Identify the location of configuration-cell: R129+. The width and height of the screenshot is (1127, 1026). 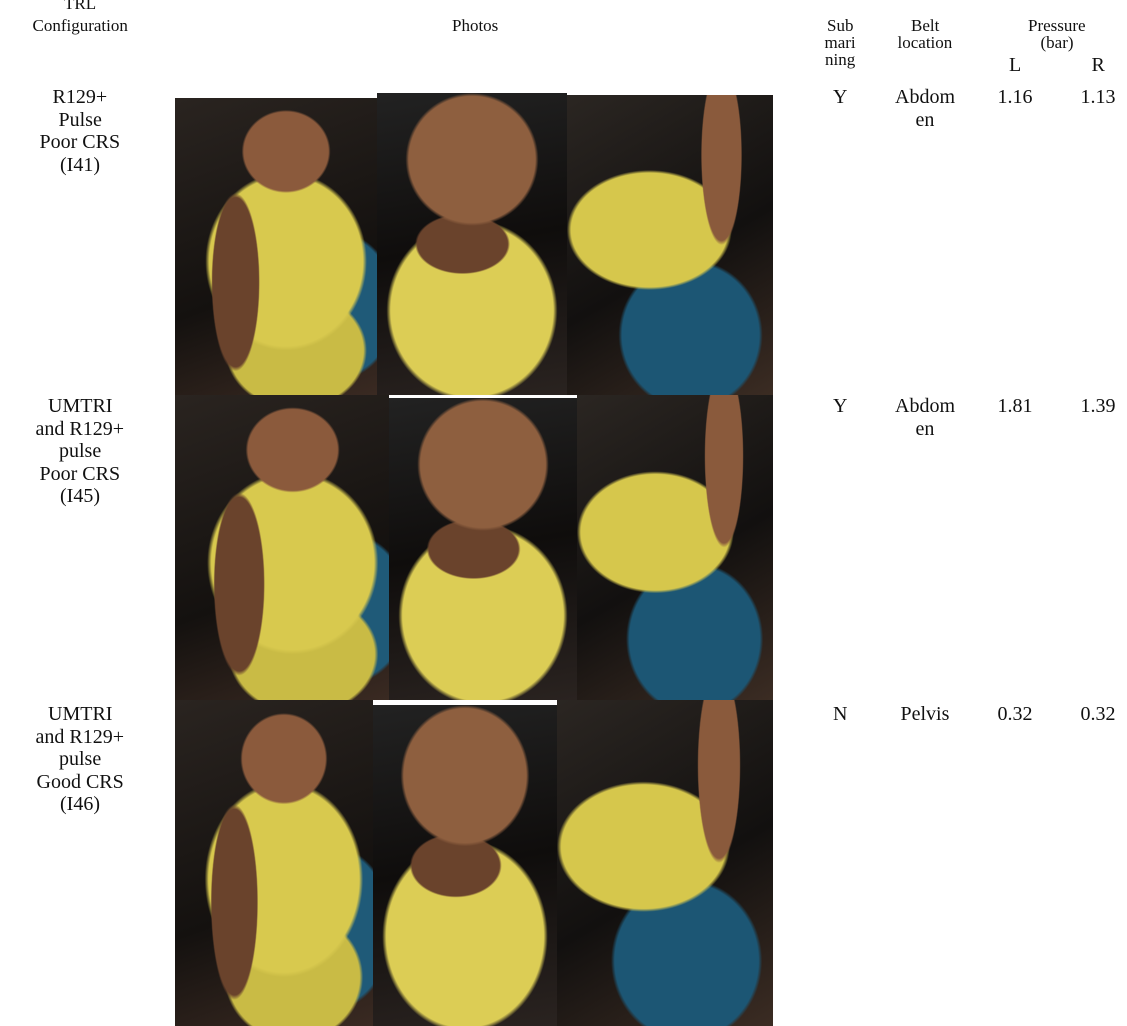
(80, 97).